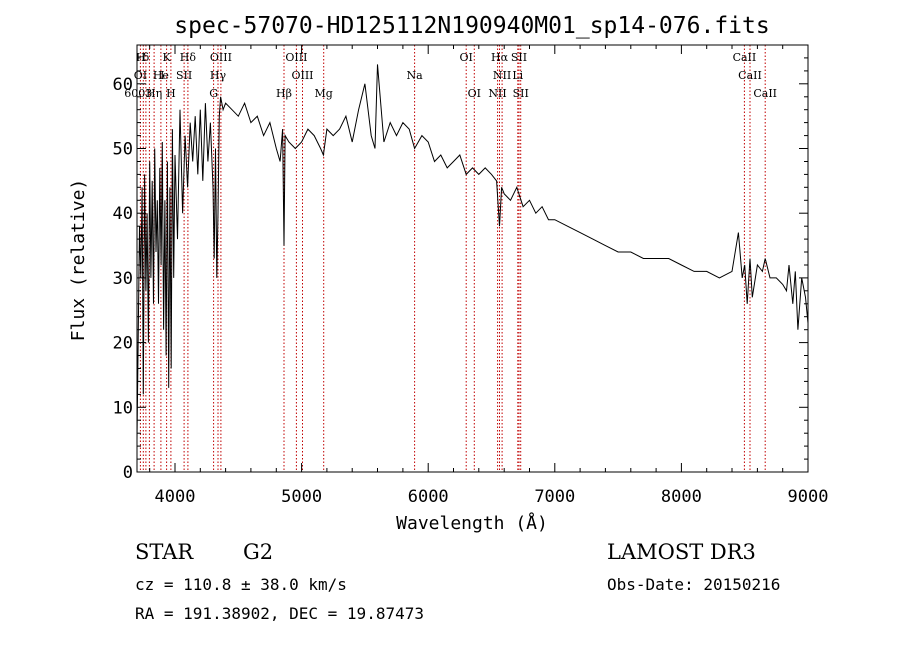 This screenshot has height=649, width=900. Describe the element at coordinates (123, 150) in the screenshot. I see `y-tick-label: 50` at that location.